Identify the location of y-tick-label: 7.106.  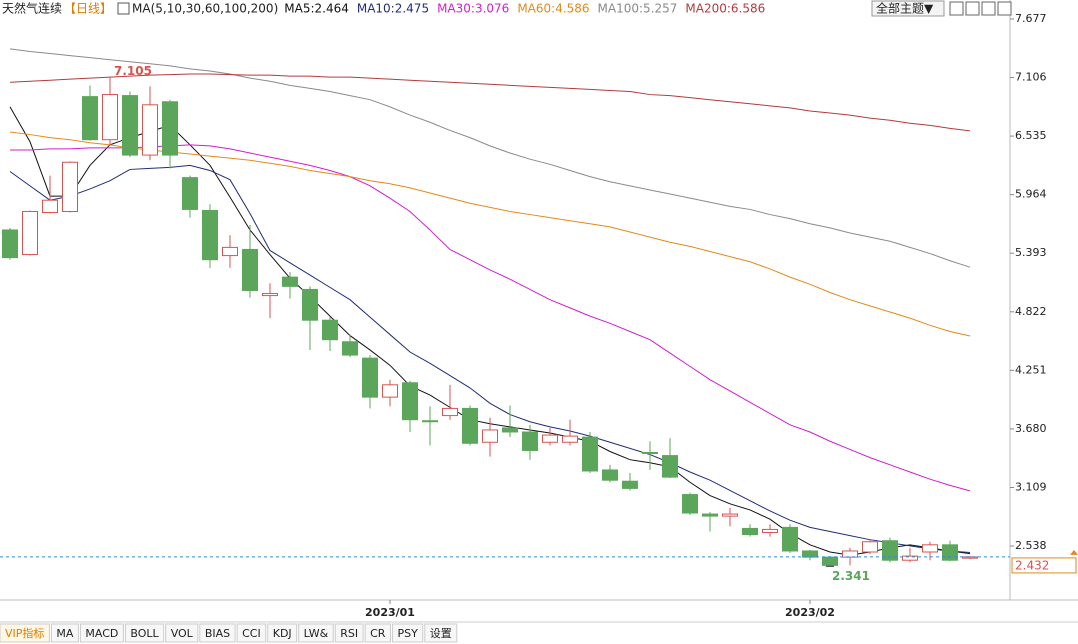
(1031, 77).